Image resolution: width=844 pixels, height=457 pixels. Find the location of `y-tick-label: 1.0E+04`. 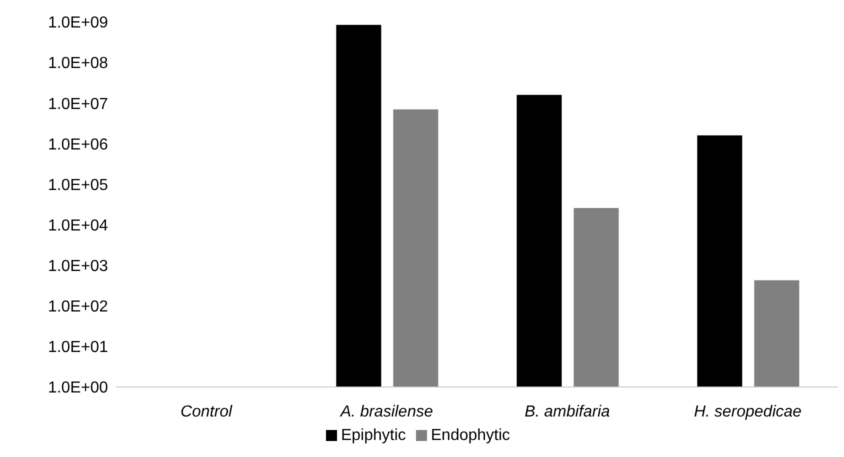

y-tick-label: 1.0E+04 is located at coordinates (78, 225).